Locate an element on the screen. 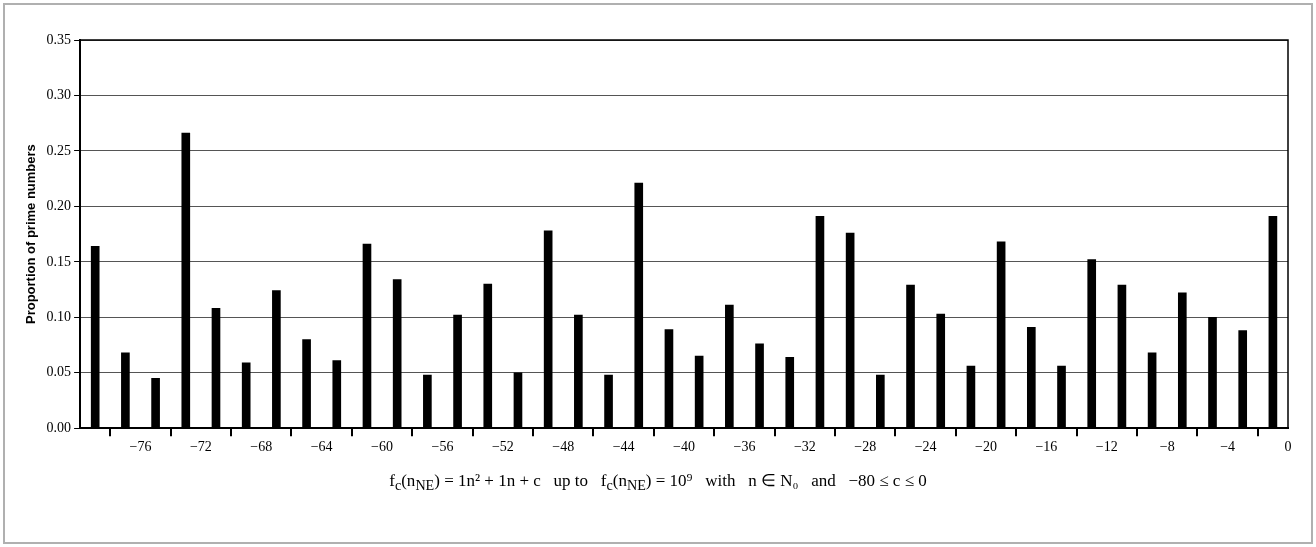 The image size is (1316, 547). y-tick-label: 0.25 is located at coordinates (59, 150).